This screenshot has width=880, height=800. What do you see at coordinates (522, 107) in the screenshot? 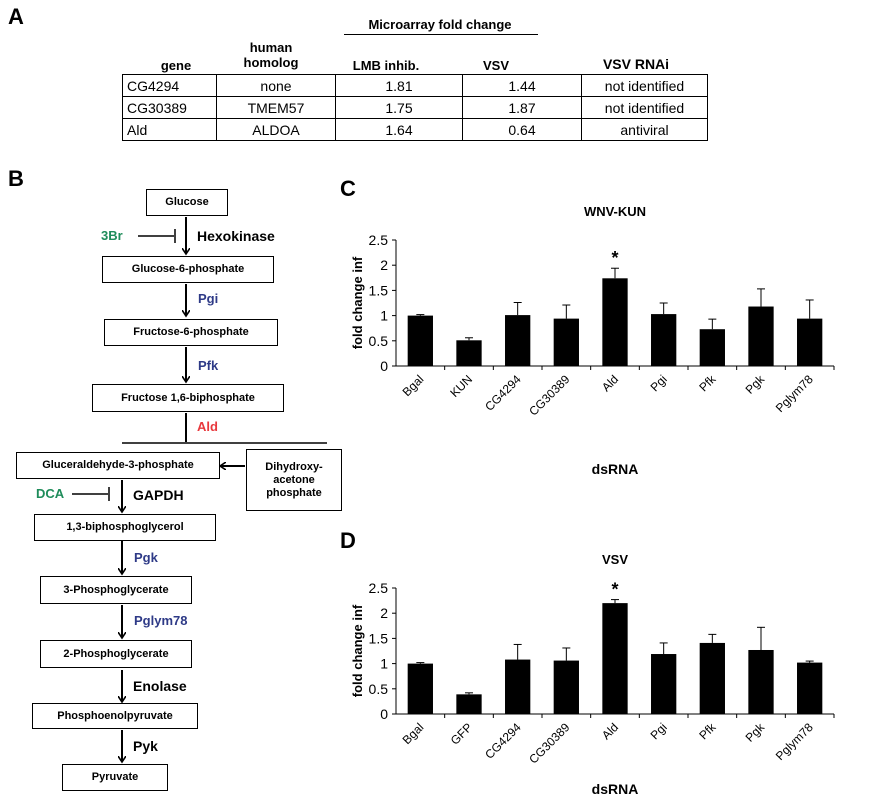
I see `cell-vsv: 1.87` at bounding box center [522, 107].